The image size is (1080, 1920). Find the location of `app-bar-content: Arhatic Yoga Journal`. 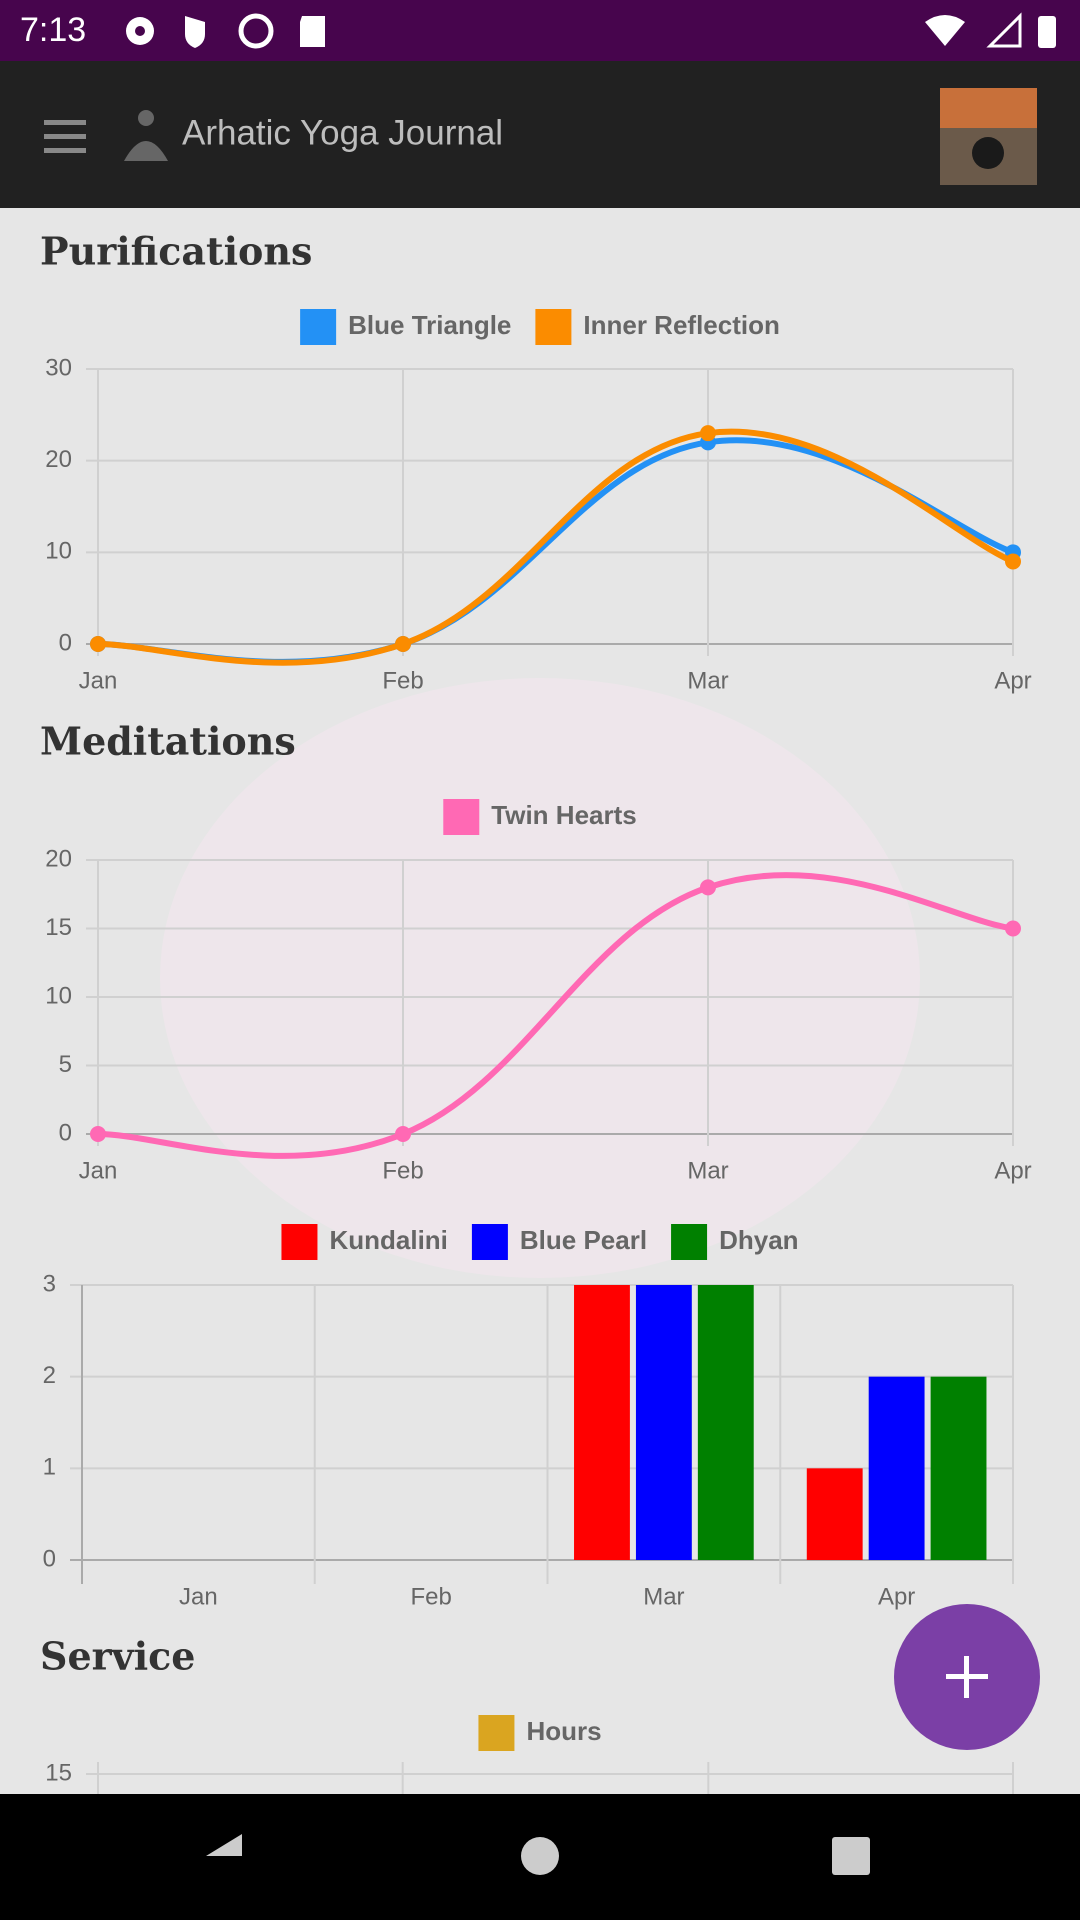

app-bar-content: Arhatic Yoga Journal is located at coordinates (540, 136).